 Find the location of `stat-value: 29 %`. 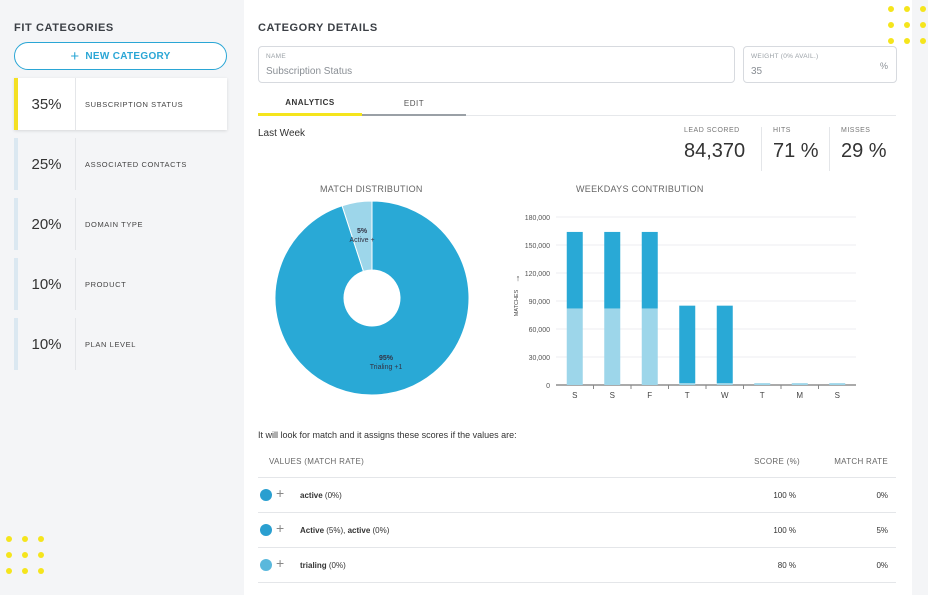

stat-value: 29 % is located at coordinates (864, 151).